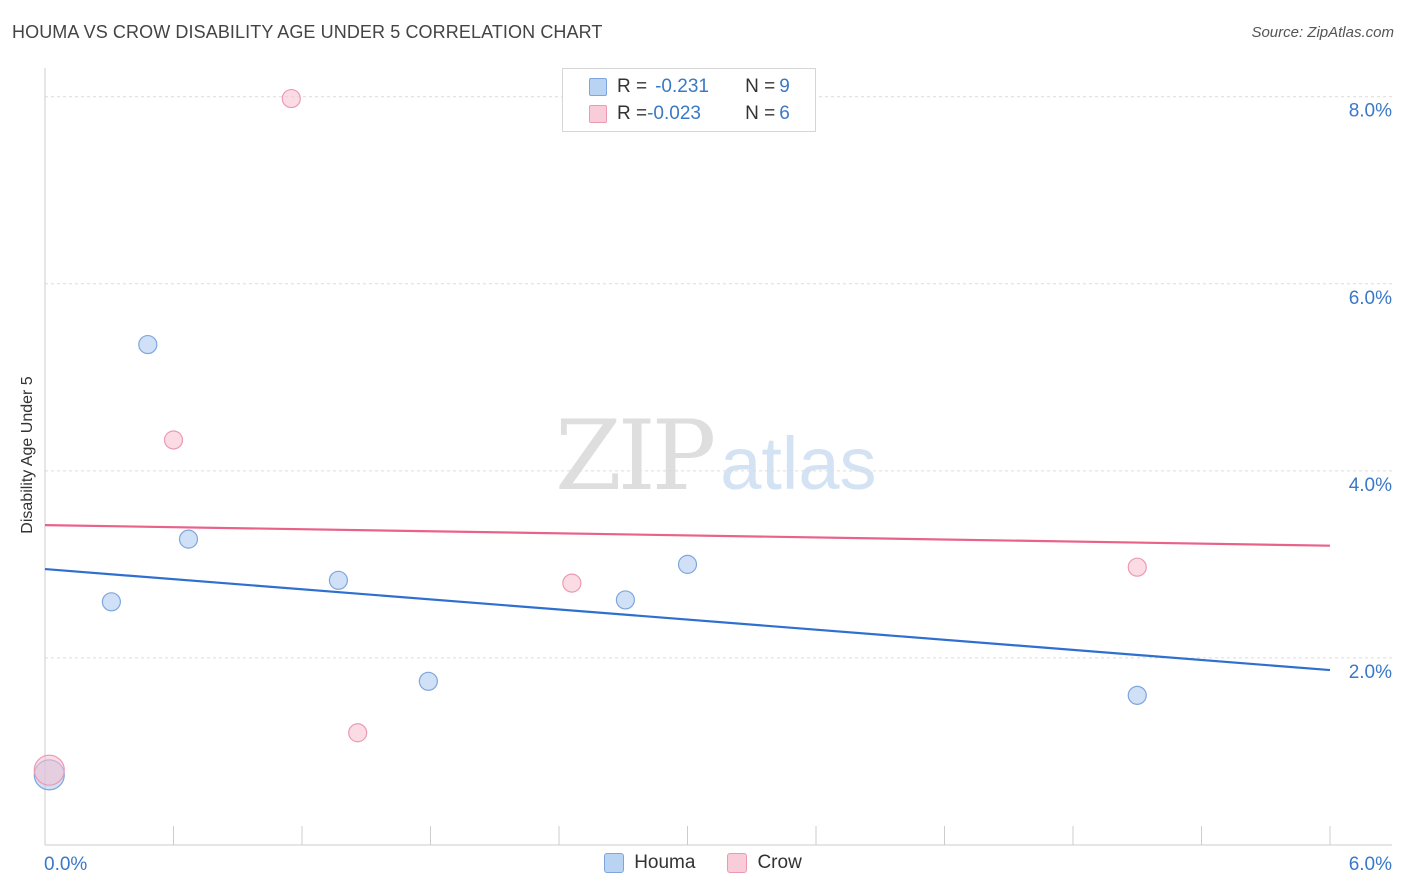 This screenshot has height=892, width=1406. I want to click on source-label: Source: ZipAtlas.com, so click(1322, 32).